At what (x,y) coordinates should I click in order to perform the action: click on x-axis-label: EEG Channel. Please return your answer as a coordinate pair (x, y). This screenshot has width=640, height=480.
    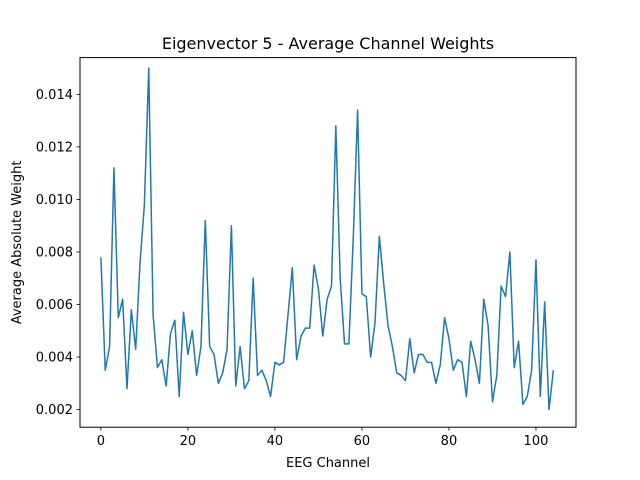
    Looking at the image, I should click on (328, 463).